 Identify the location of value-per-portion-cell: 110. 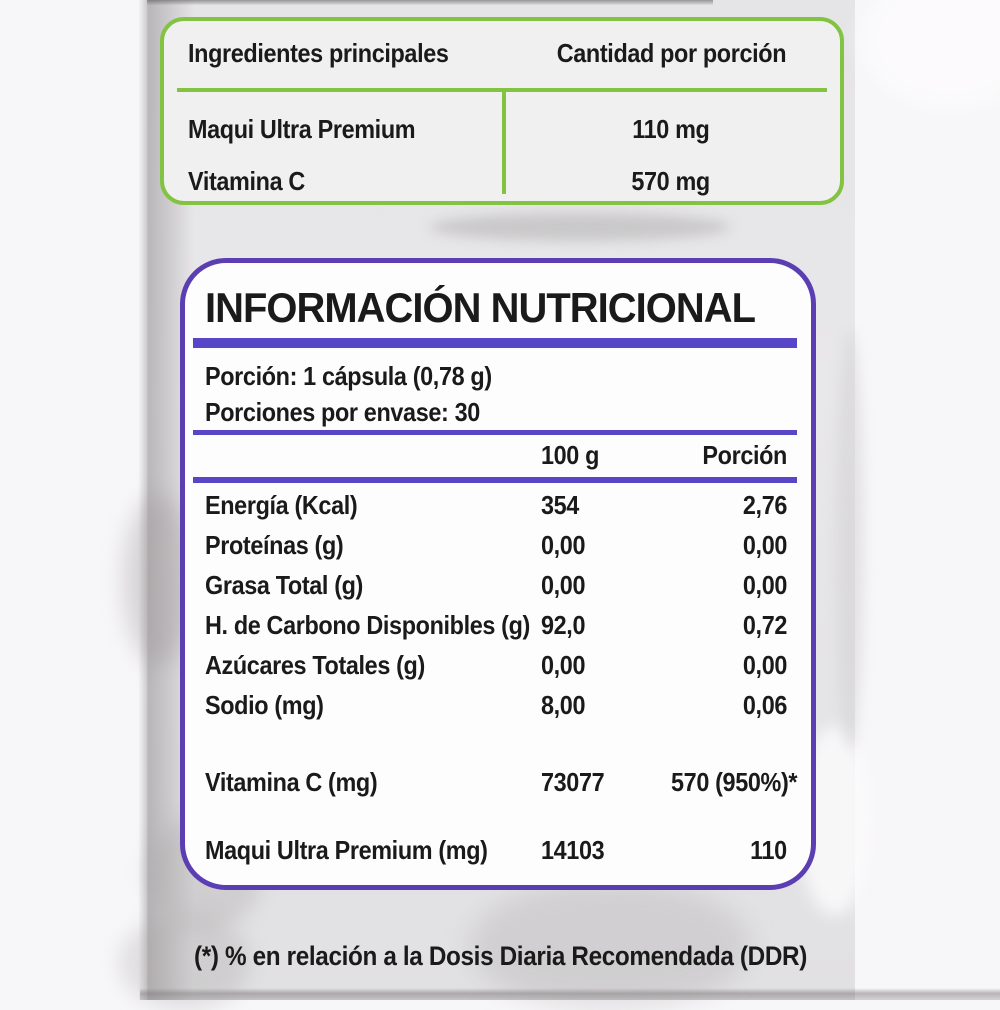
(766, 850).